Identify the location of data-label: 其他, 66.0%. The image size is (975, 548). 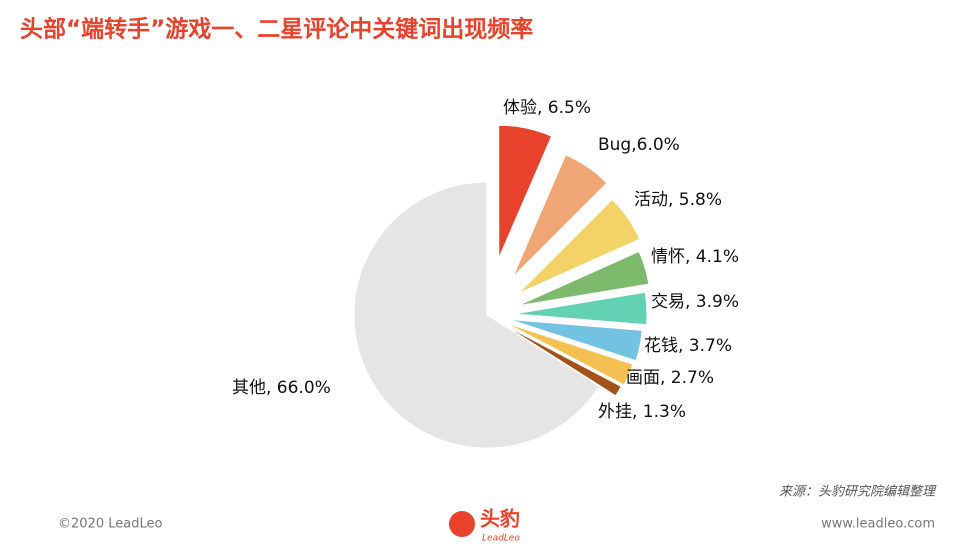
(281, 388).